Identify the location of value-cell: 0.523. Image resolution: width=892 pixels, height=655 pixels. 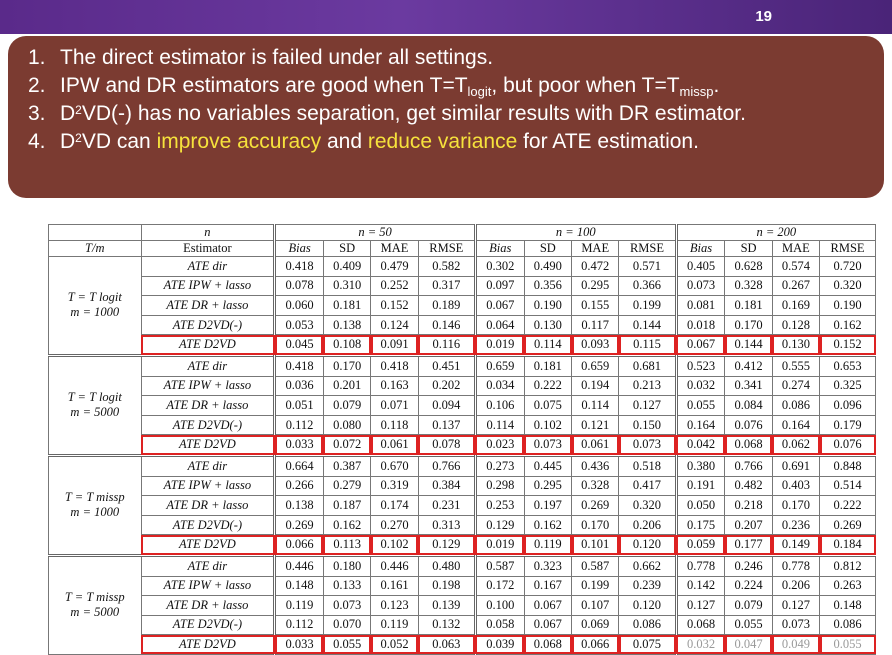
(700, 365).